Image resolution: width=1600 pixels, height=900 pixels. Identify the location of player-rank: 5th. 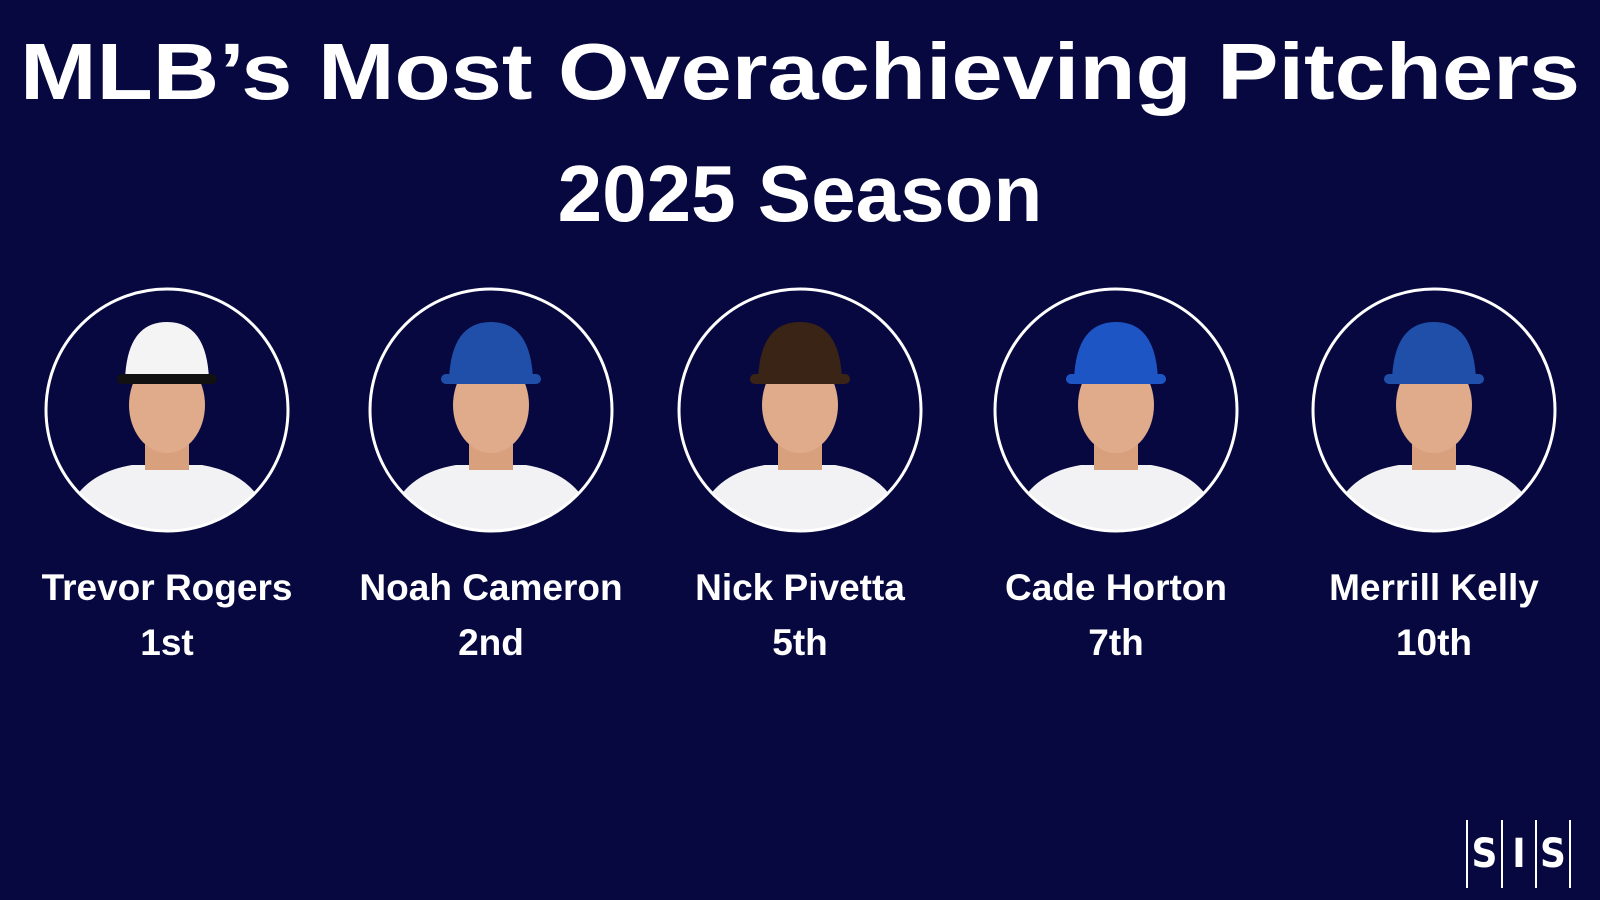
(800, 642).